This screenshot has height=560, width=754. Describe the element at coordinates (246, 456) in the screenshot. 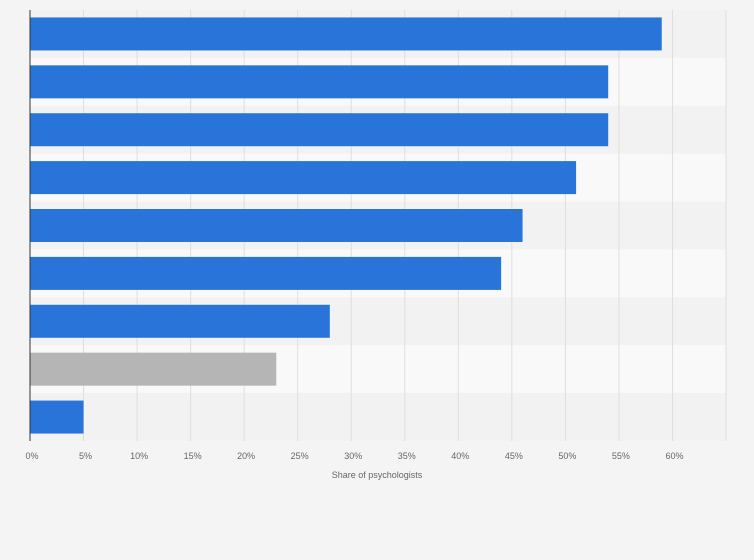

I see `x-tick-label: 20%` at that location.